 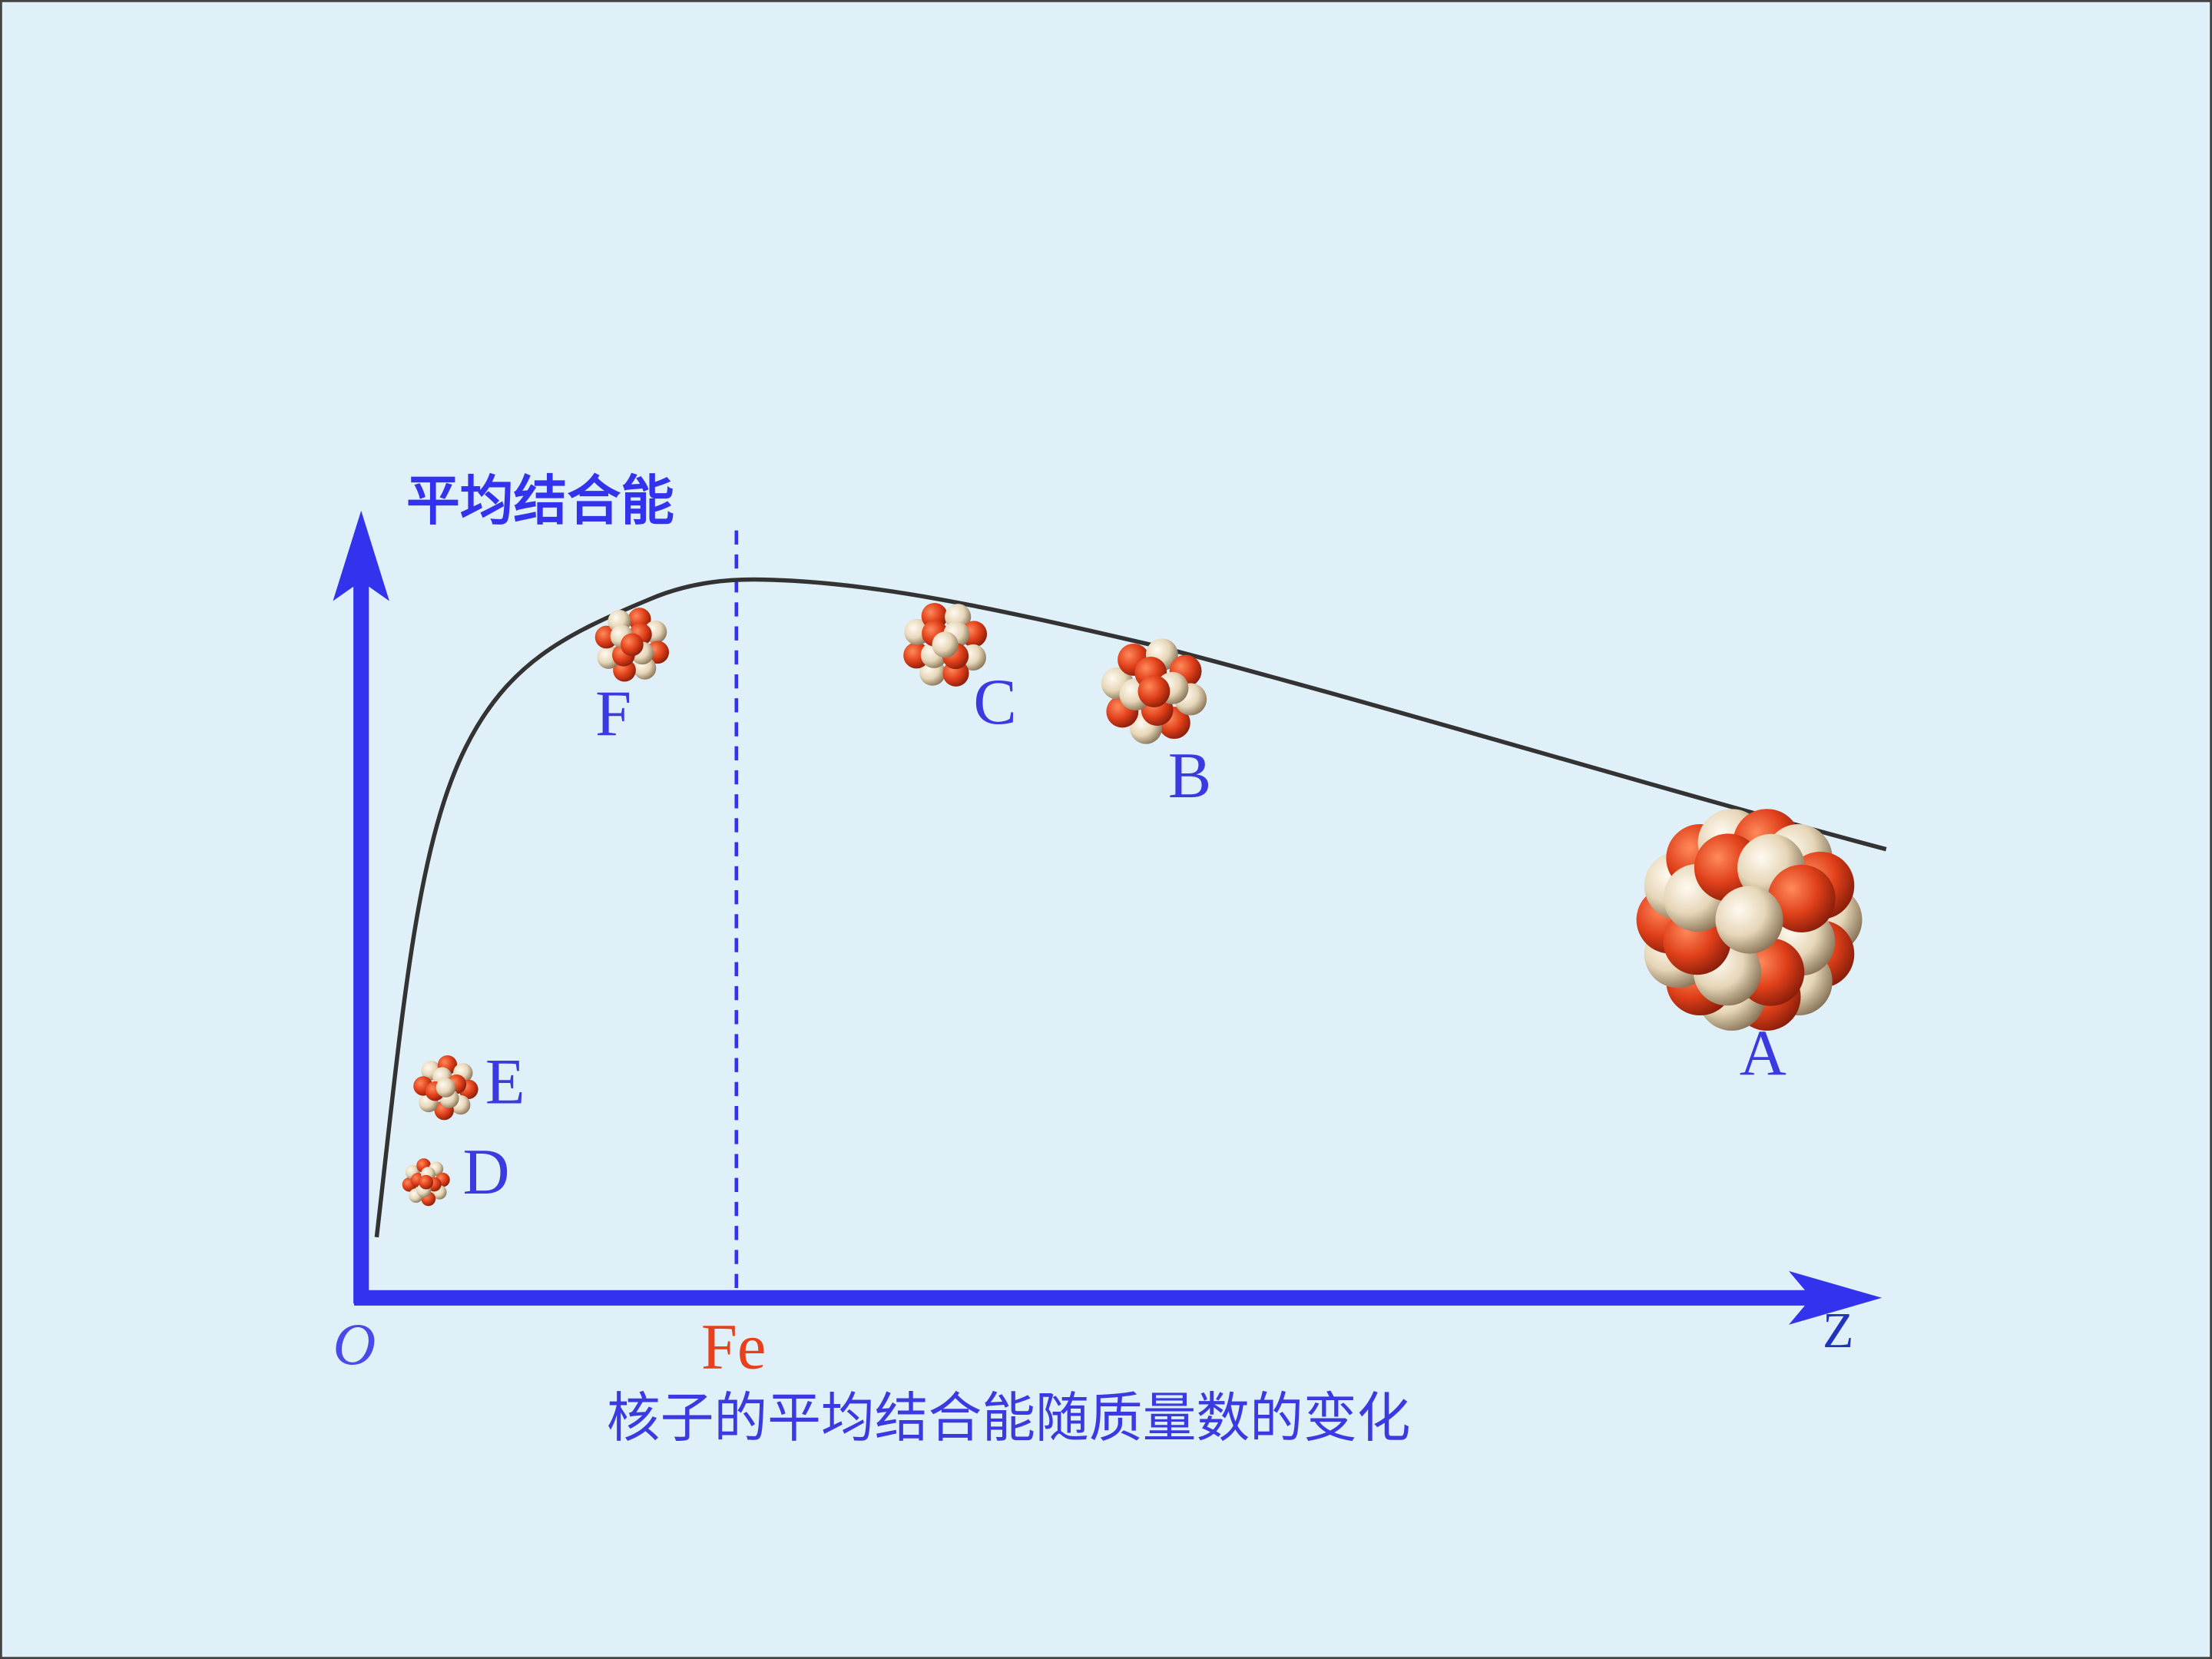 What do you see at coordinates (505, 1082) in the screenshot?
I see `point-label: E` at bounding box center [505, 1082].